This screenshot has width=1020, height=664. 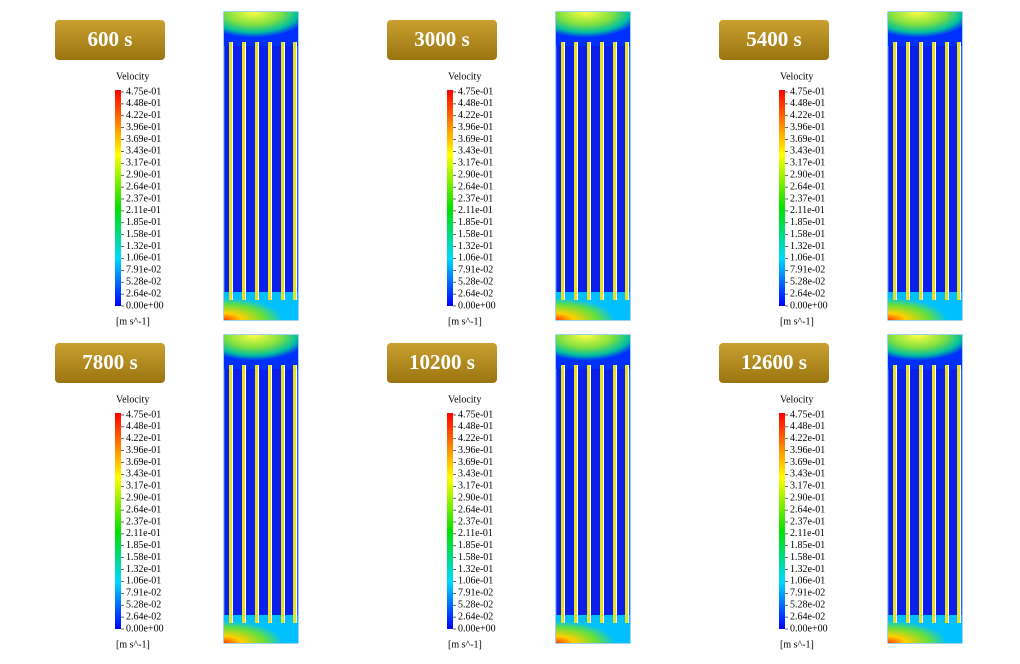 I want to click on legend-label: 4.75e-01, so click(x=807, y=91).